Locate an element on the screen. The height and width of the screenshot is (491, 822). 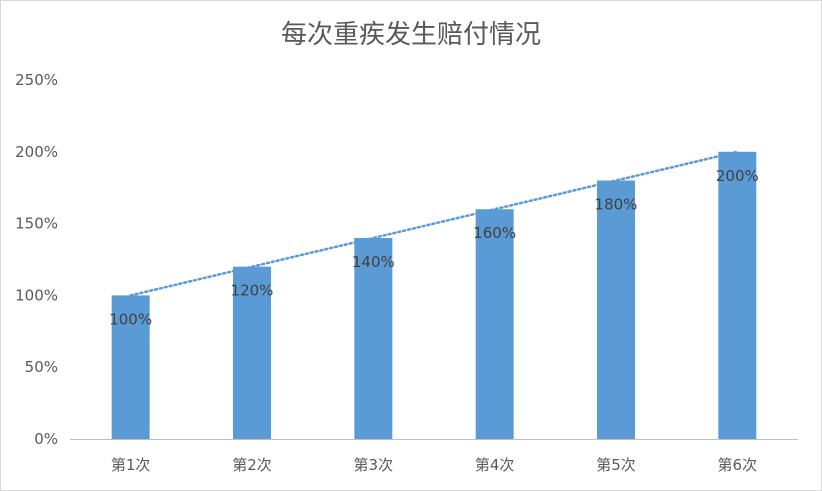
x-tick-label: 第6次 is located at coordinates (738, 465).